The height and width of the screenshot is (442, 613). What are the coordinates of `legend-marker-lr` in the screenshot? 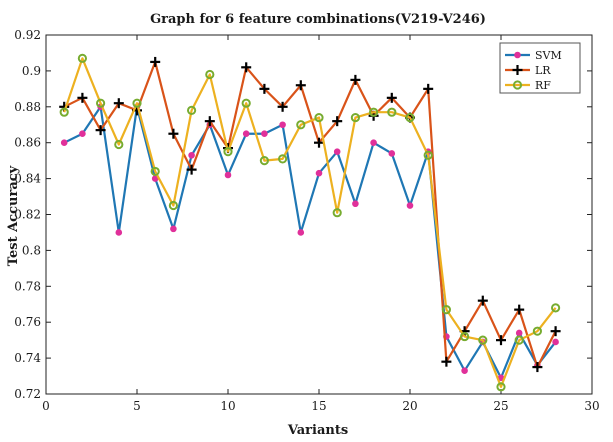 It's located at (517, 70).